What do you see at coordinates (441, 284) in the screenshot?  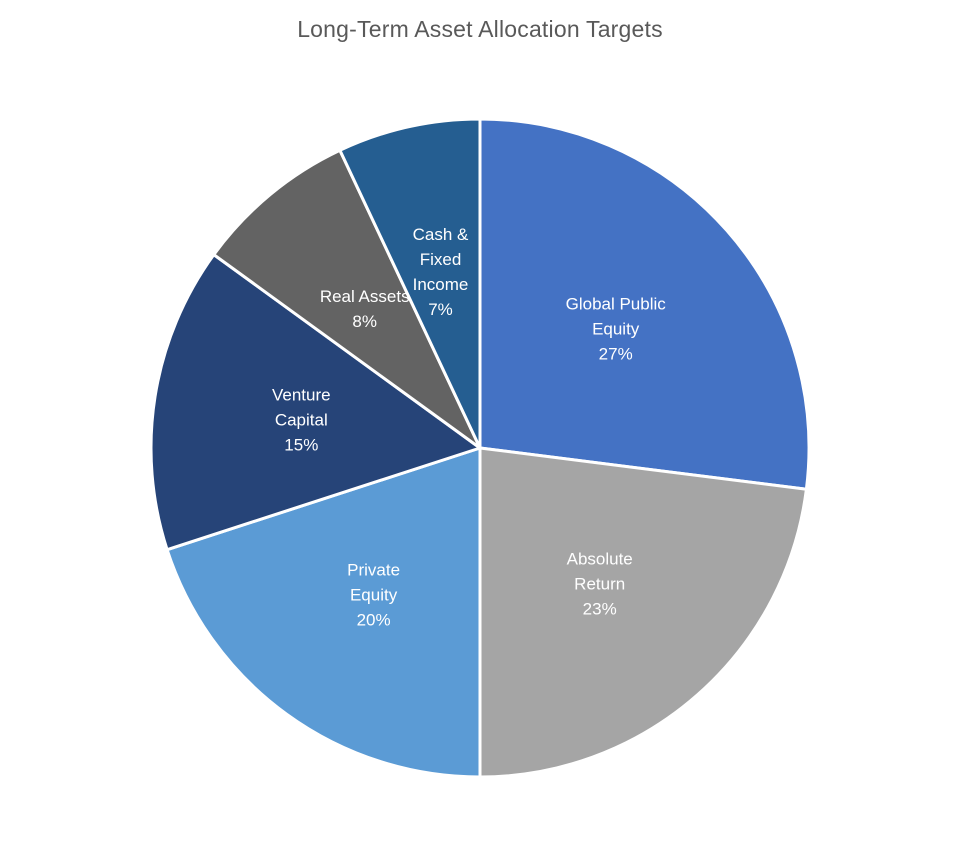 I see `slice-category-label: Income` at bounding box center [441, 284].